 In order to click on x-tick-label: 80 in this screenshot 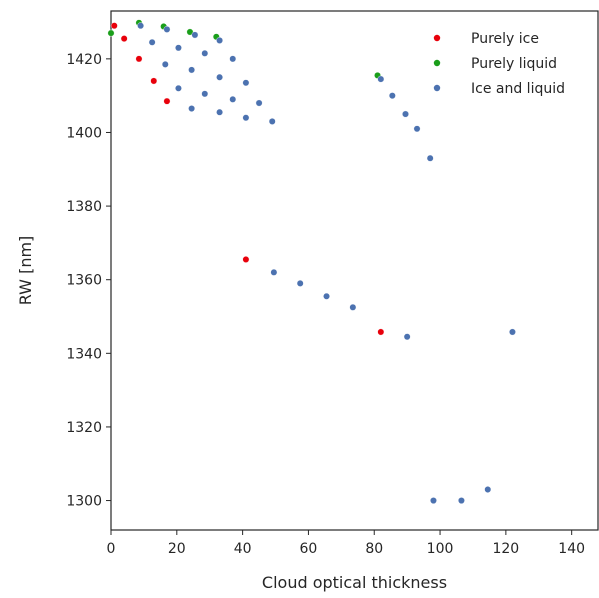, I will do `click(374, 549)`.